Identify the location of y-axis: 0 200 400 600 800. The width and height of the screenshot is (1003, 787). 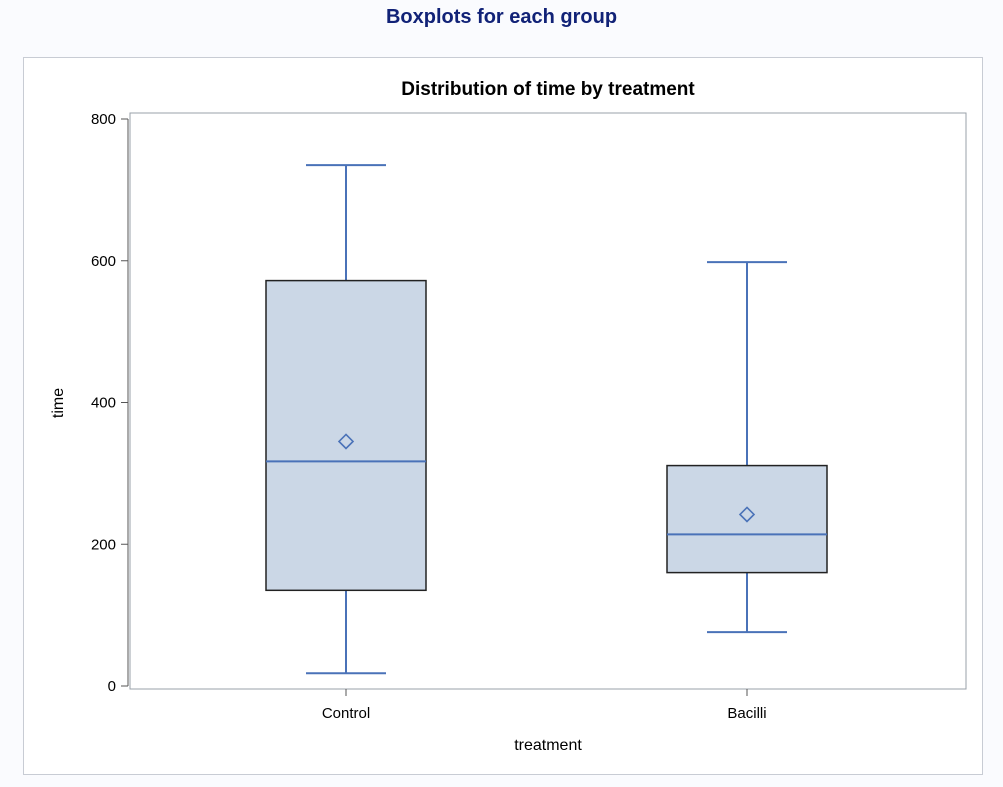
(110, 403).